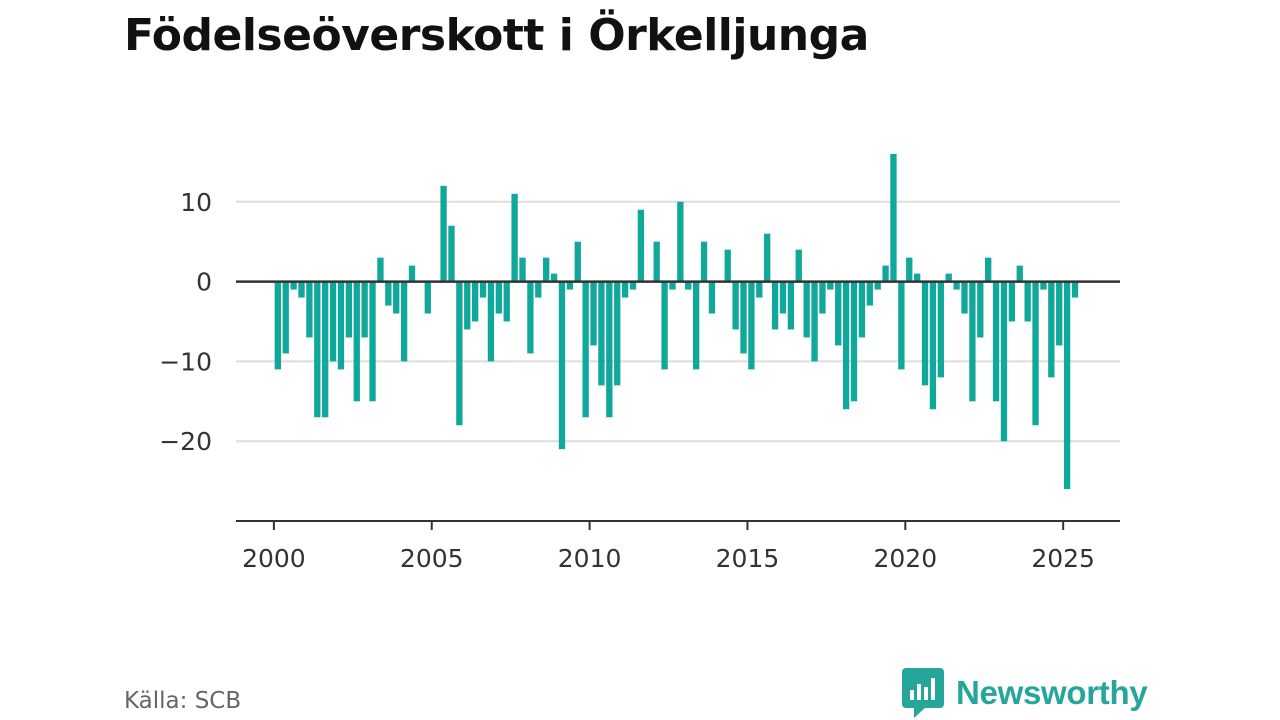  Describe the element at coordinates (1063, 558) in the screenshot. I see `x-tick-label: 2025` at that location.